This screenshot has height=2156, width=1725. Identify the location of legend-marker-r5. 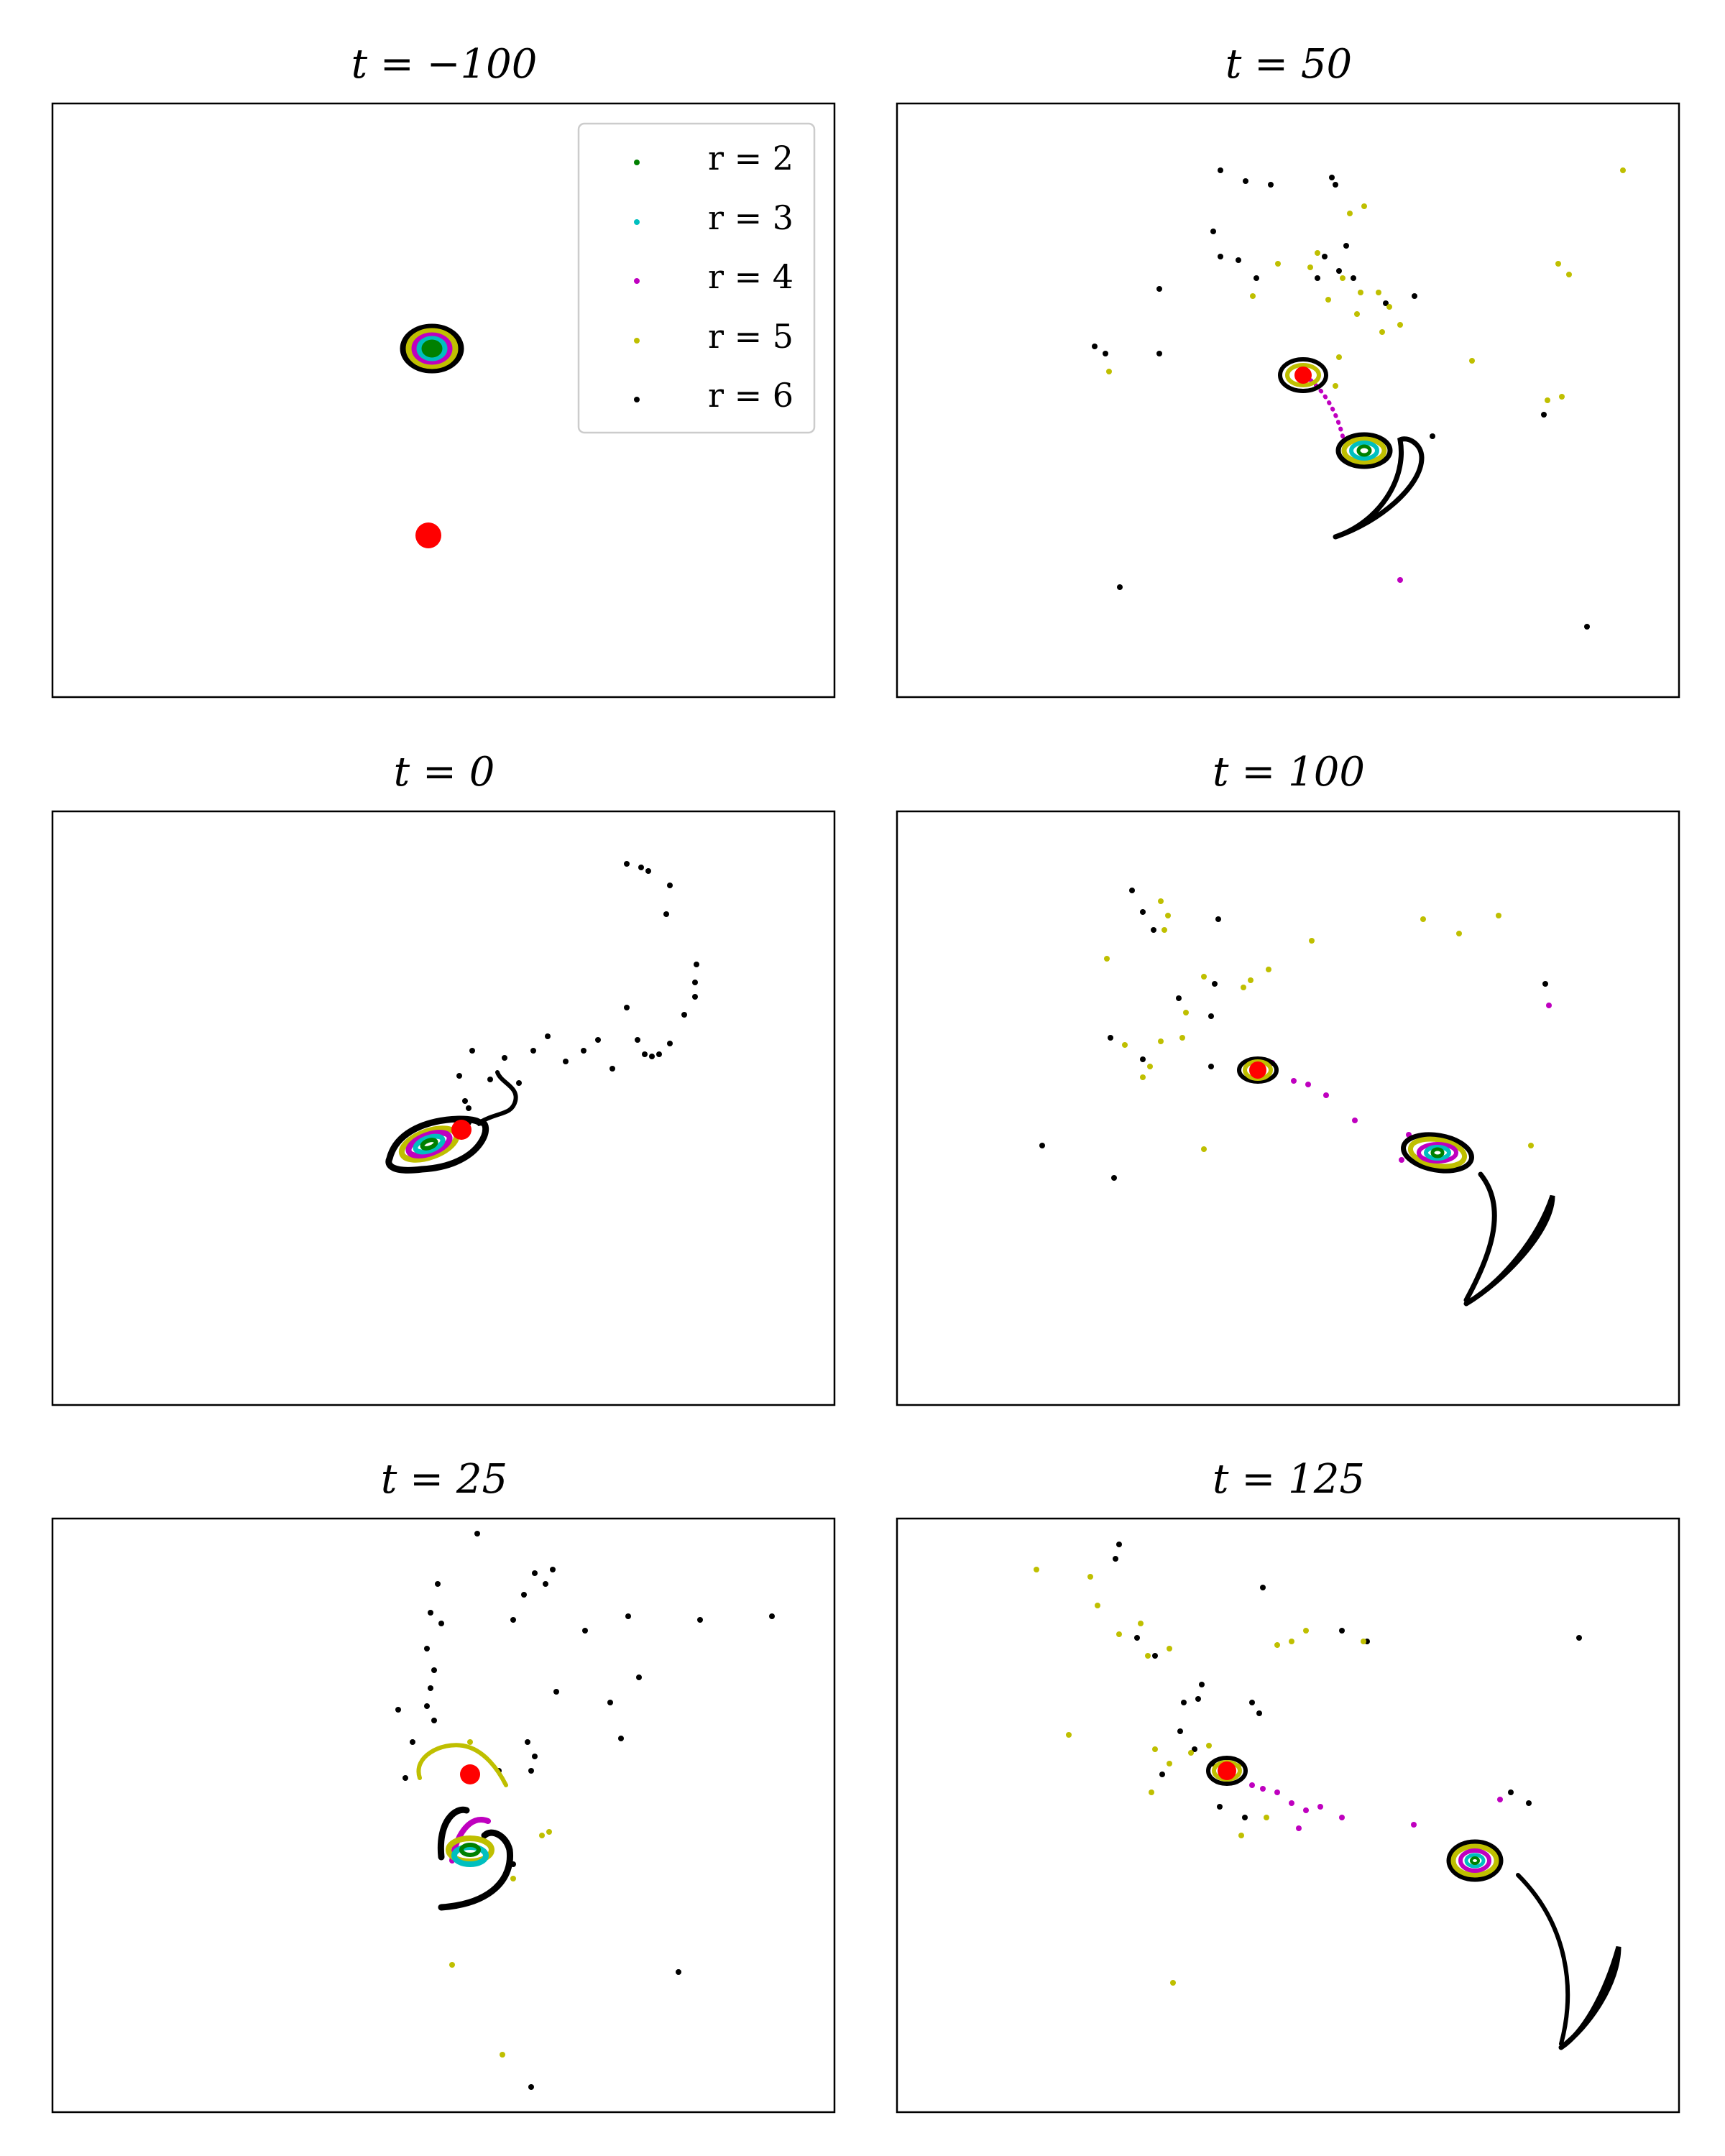
(637, 341).